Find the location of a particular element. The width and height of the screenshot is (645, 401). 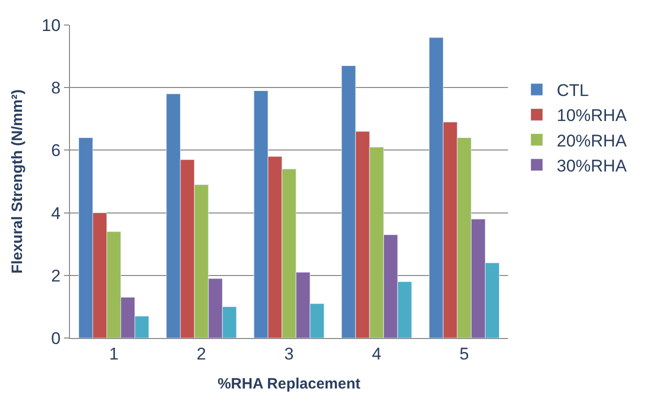

x-tick-label: 3 is located at coordinates (289, 354).